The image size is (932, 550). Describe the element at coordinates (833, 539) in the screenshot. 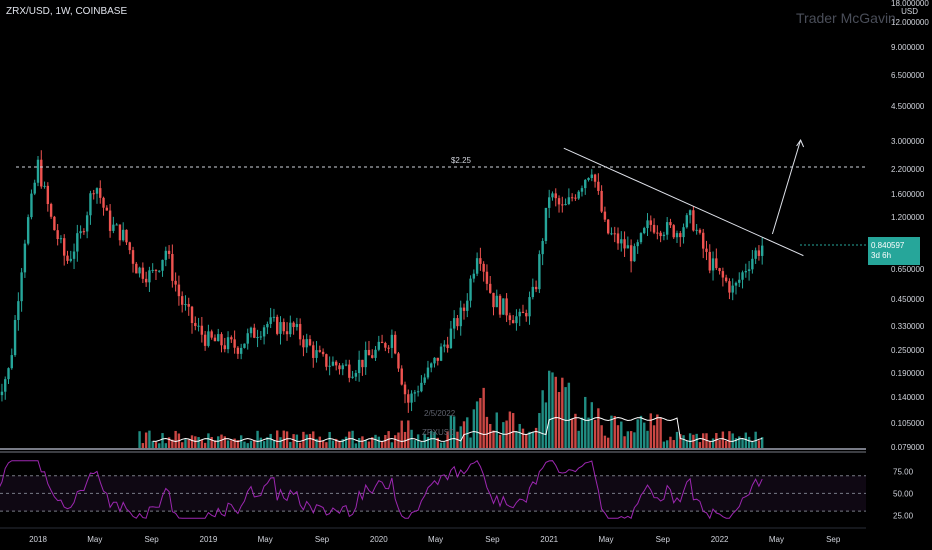

I see `time-tick-label: Sep` at that location.